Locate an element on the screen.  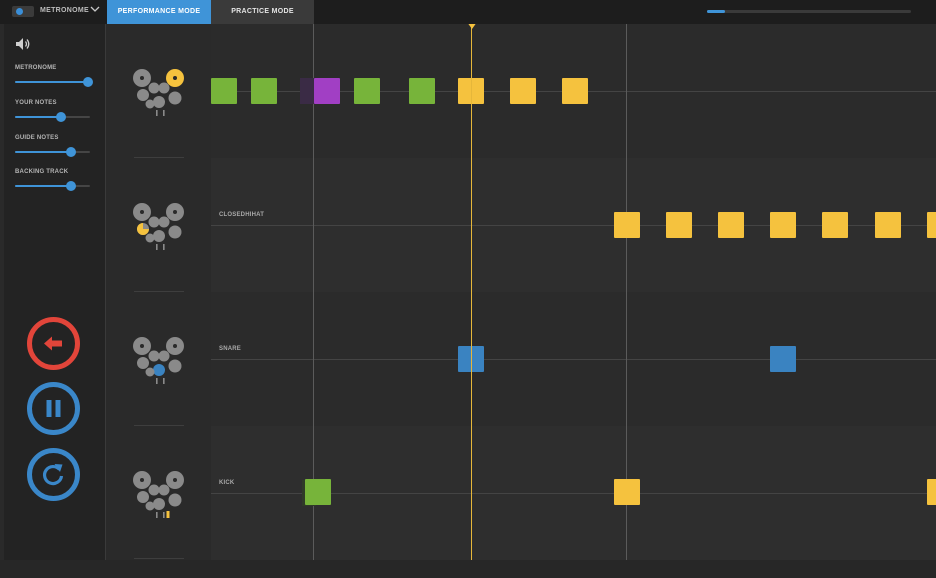
your-notes-slider-label: YOUR NOTES is located at coordinates (36, 103).